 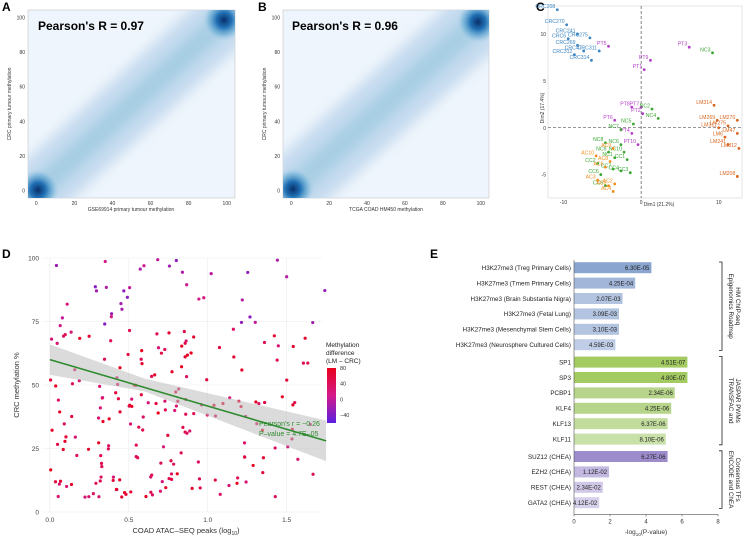 What do you see at coordinates (343, 361) in the screenshot?
I see `legend-title-3: (LM – CRC)` at bounding box center [343, 361].